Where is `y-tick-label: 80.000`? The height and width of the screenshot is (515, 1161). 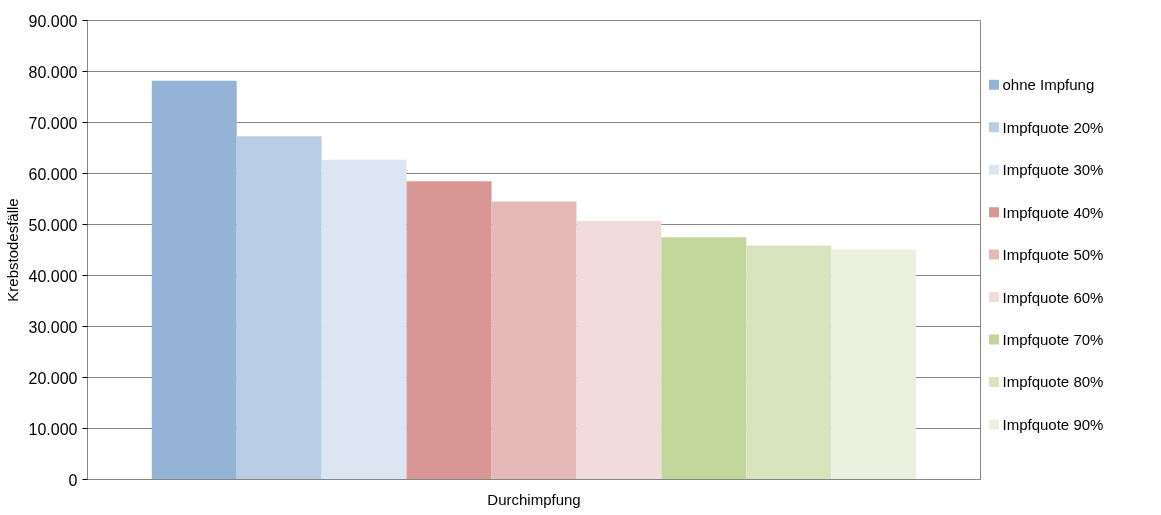 y-tick-label: 80.000 is located at coordinates (53, 72).